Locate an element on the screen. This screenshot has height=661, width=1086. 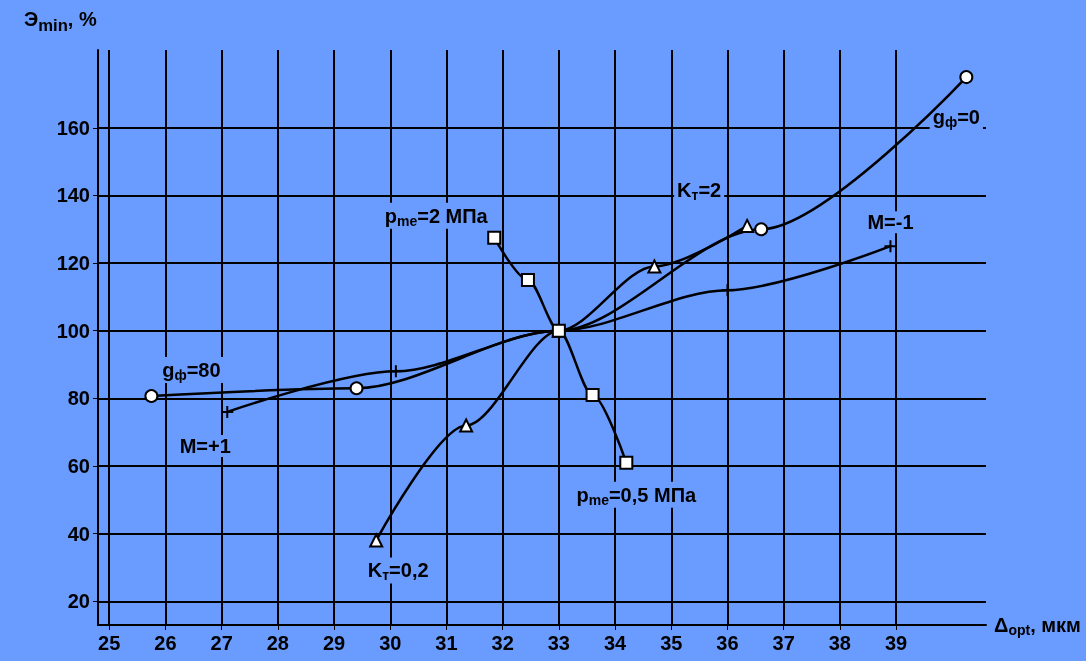
x-tick-label: 37 is located at coordinates (783, 643).